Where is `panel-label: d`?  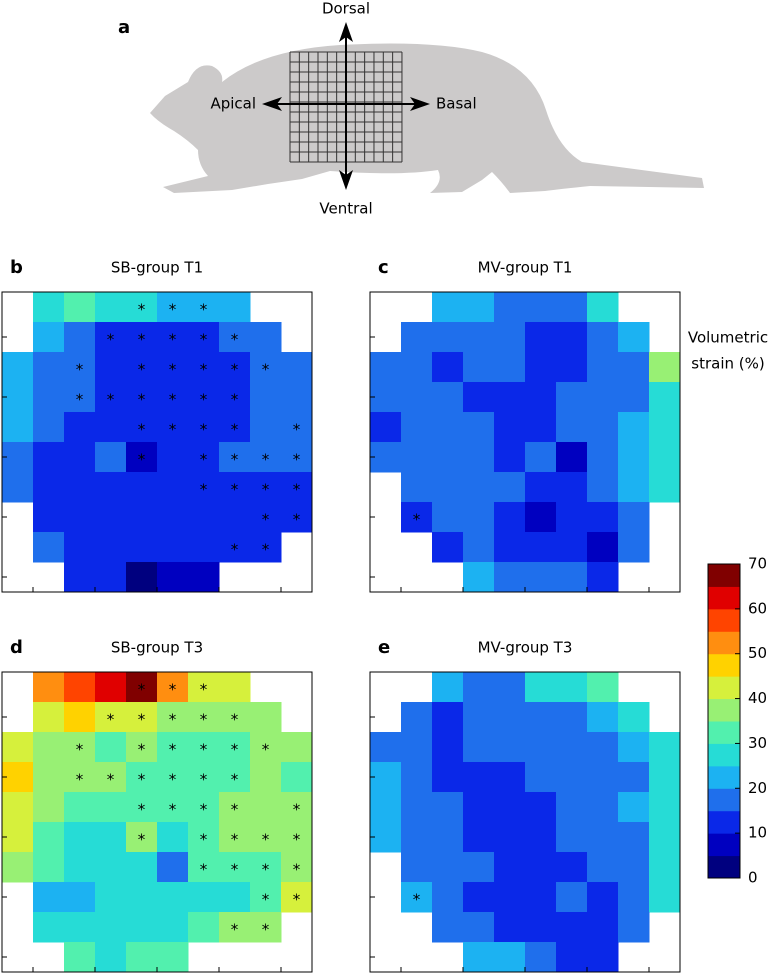
panel-label: d is located at coordinates (16, 647).